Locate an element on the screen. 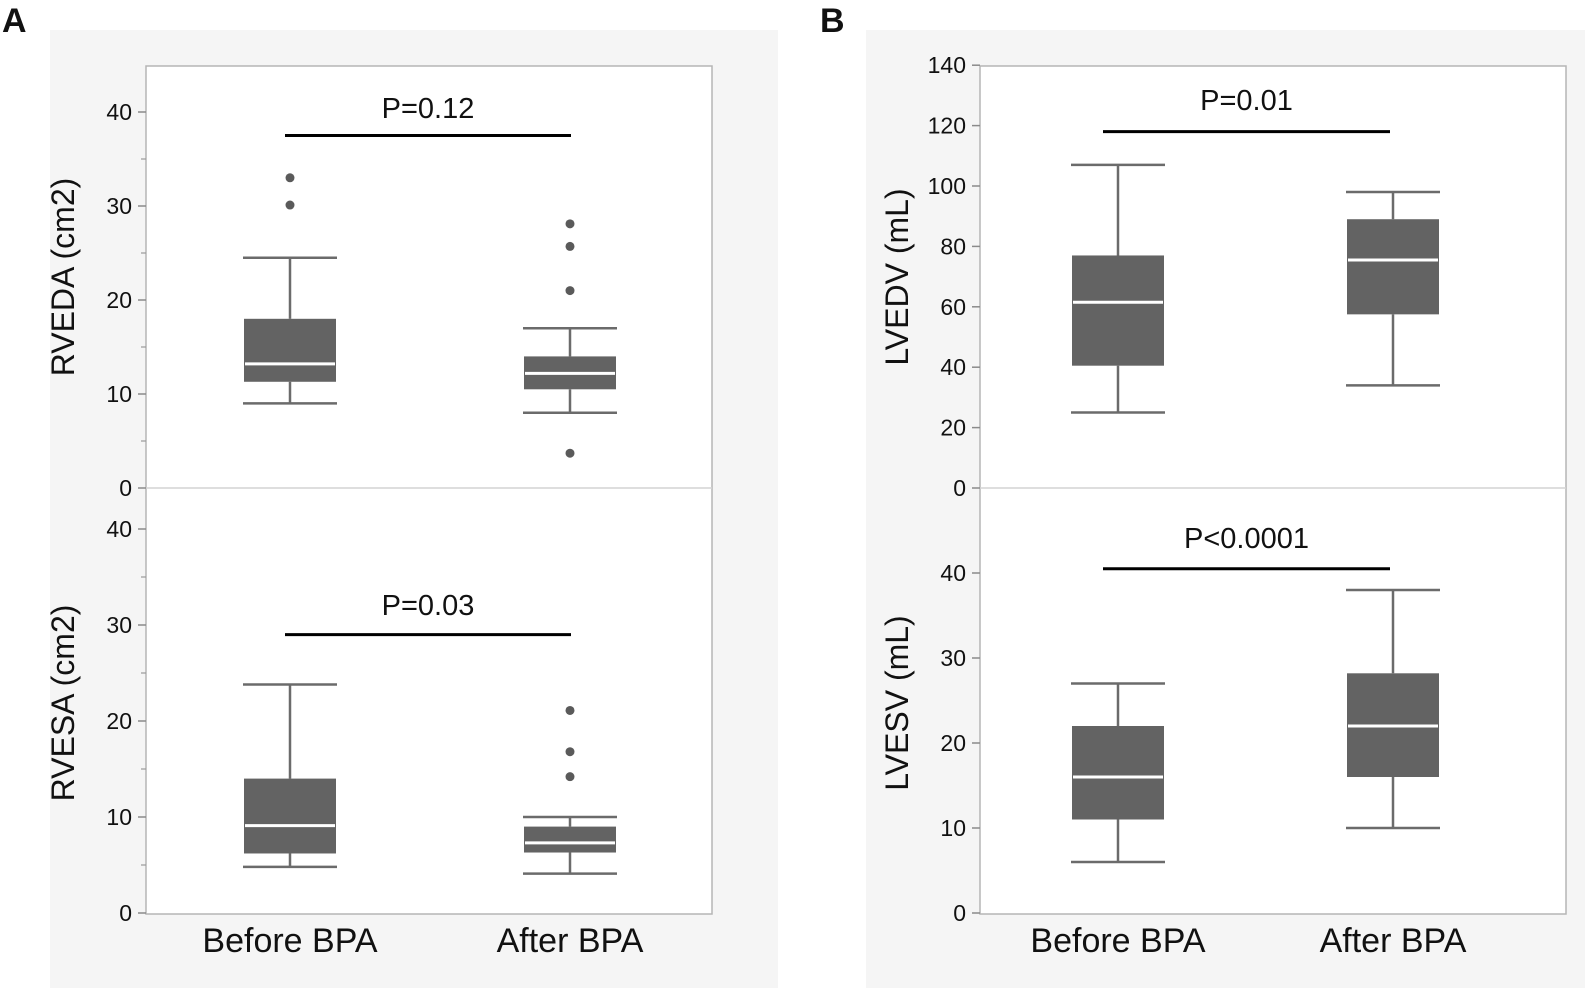  panel-b-label: B is located at coordinates (832, 21).